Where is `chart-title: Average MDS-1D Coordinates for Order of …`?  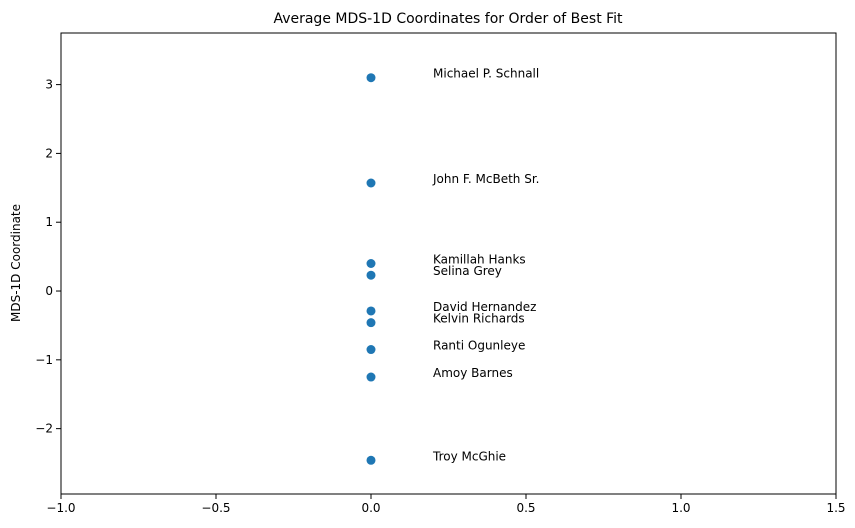 chart-title: Average MDS-1D Coordinates for Order of … is located at coordinates (448, 19).